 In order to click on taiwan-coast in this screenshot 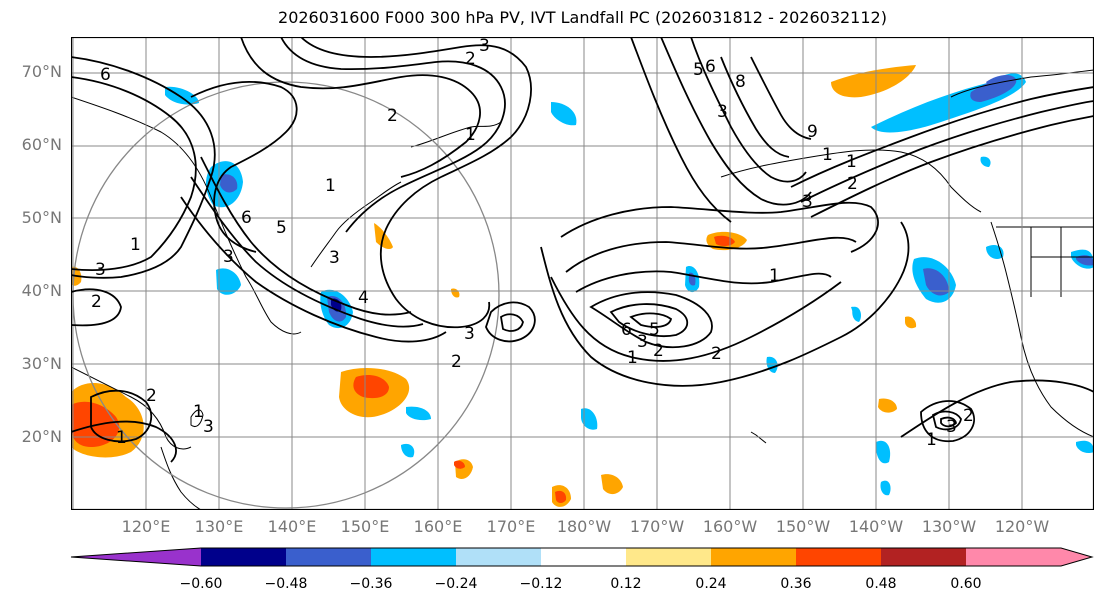, I will do `click(197, 418)`.